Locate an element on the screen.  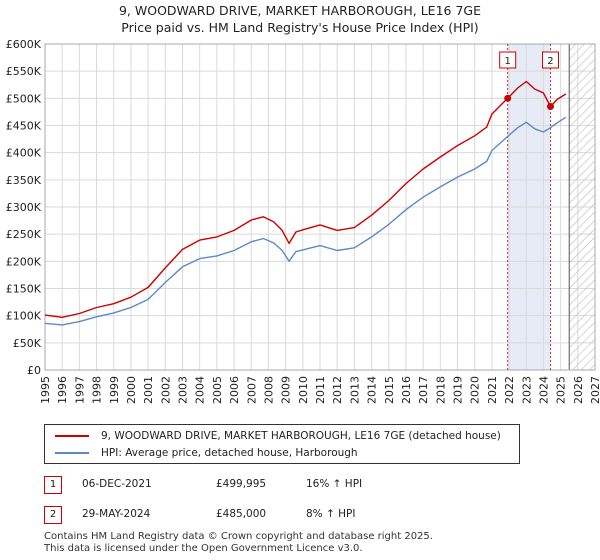
x-tick-label-2021: 2021 is located at coordinates (492, 390).